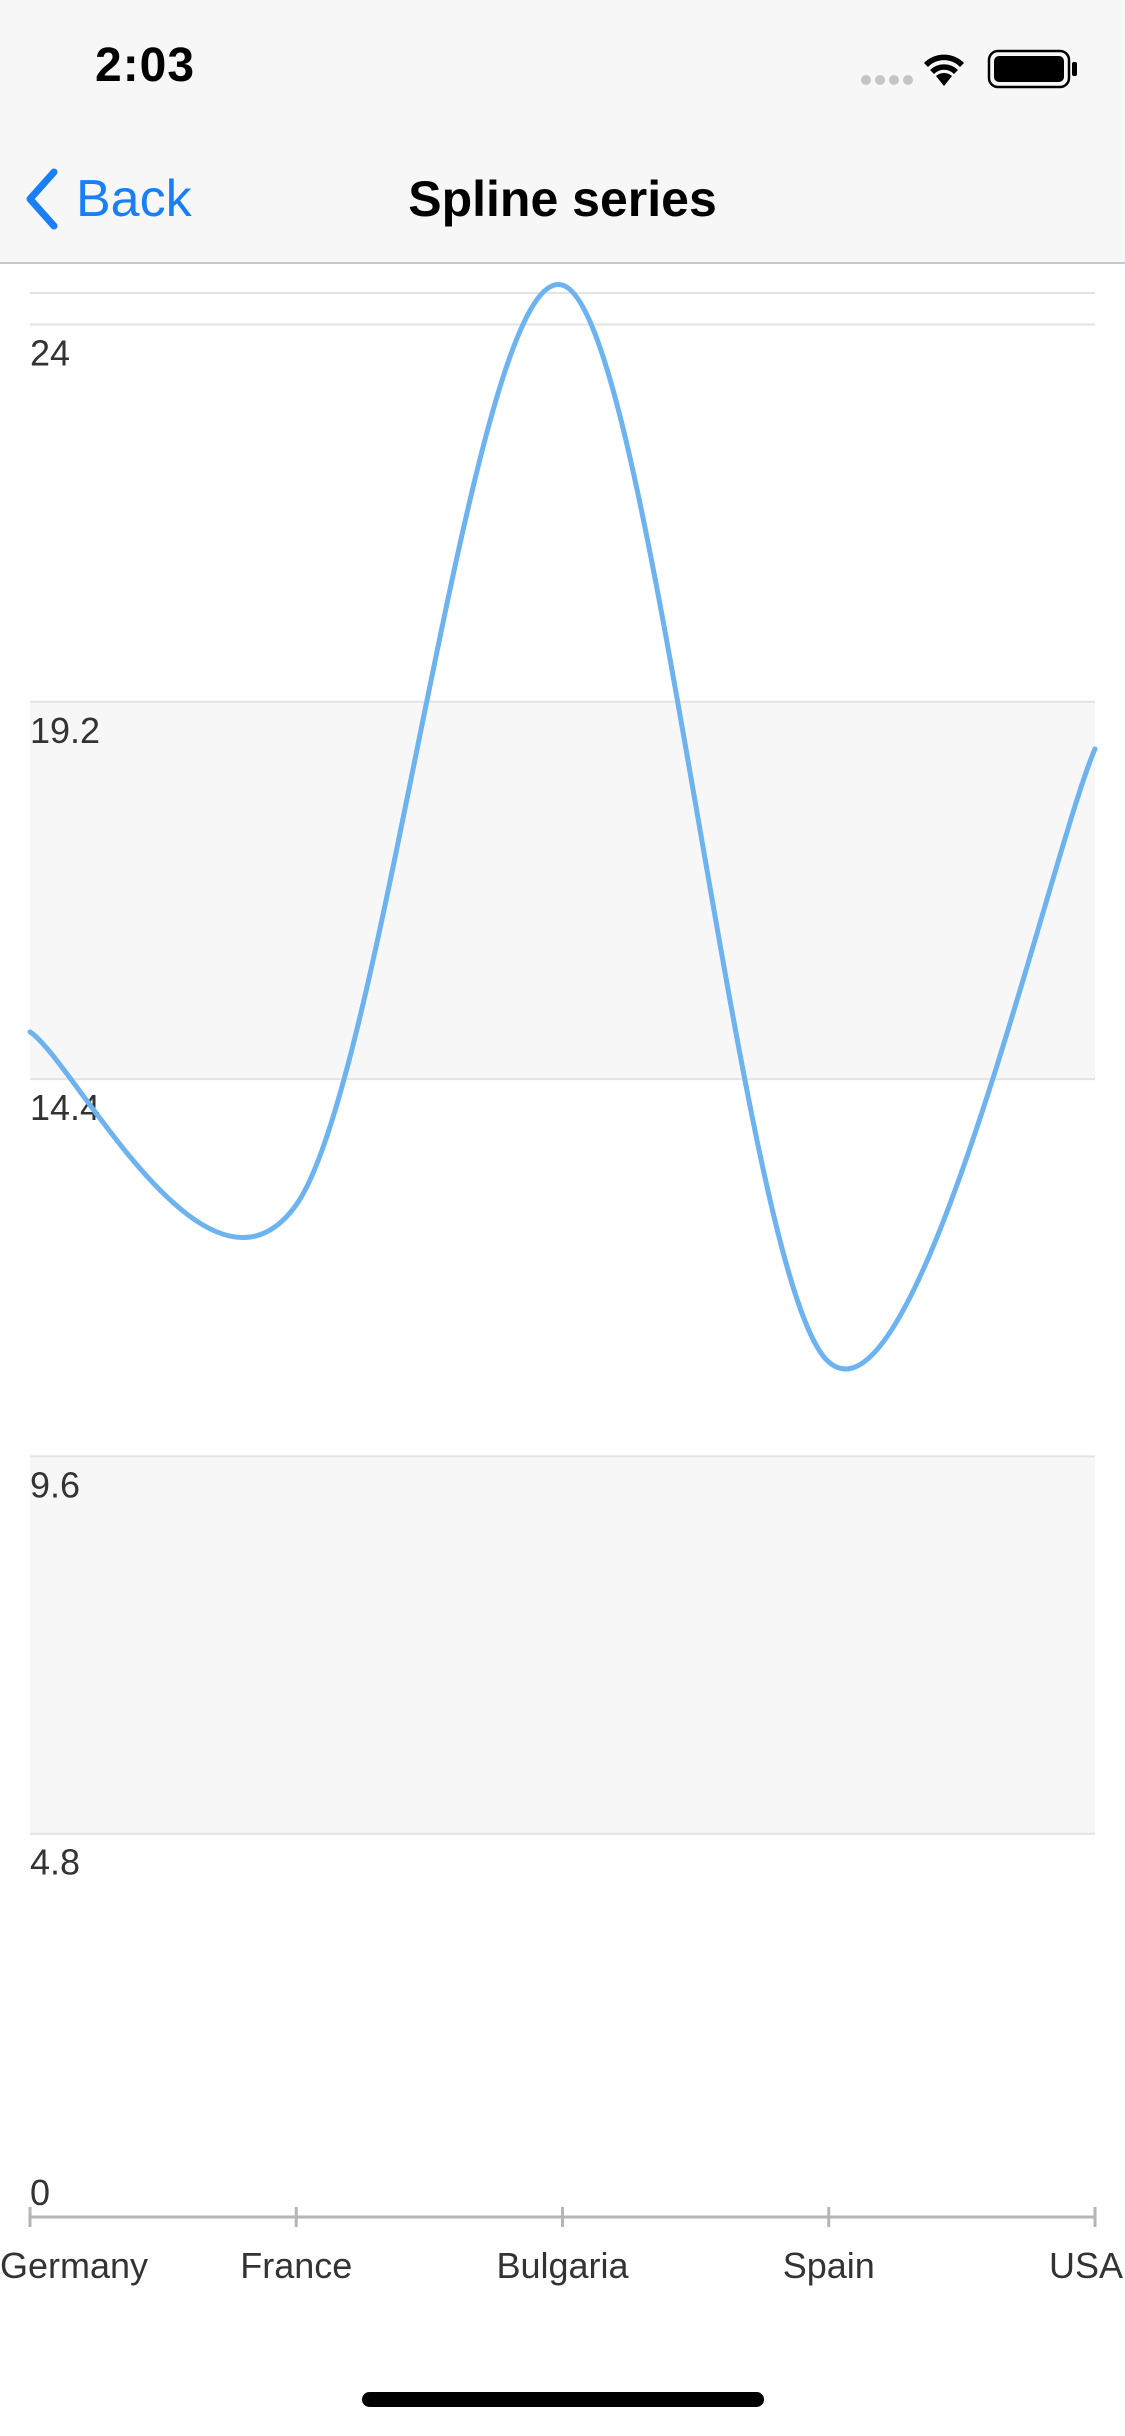 The image size is (1125, 2436). Describe the element at coordinates (74, 2265) in the screenshot. I see `x-category-label: Germany` at that location.